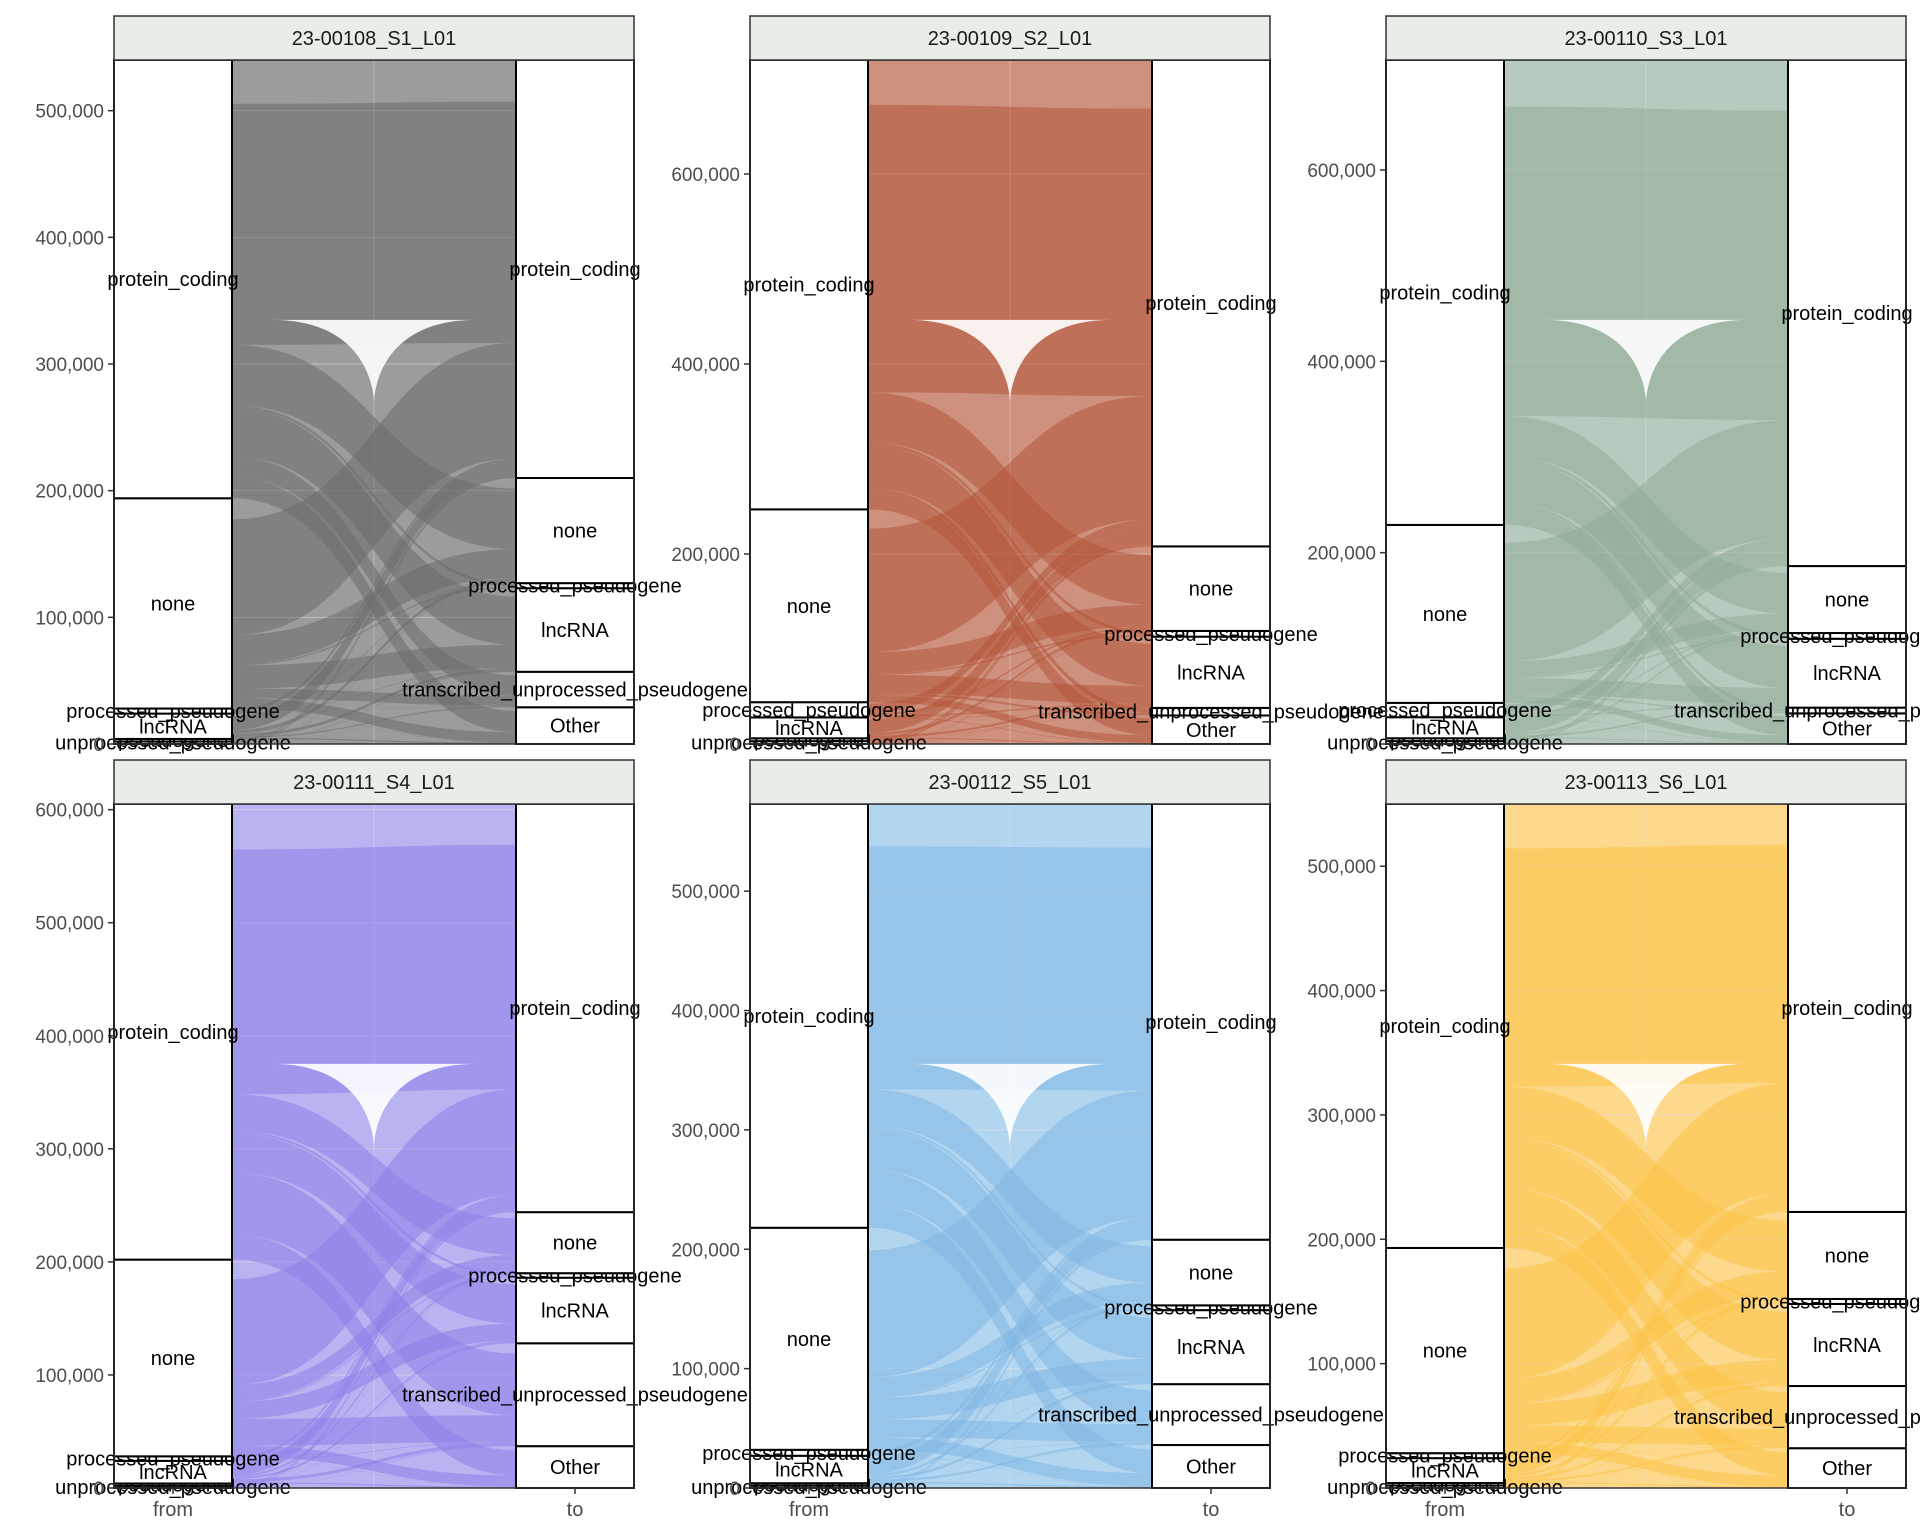 The height and width of the screenshot is (1536, 1920). I want to click on y-tick-label: 500,000, so click(69, 924).